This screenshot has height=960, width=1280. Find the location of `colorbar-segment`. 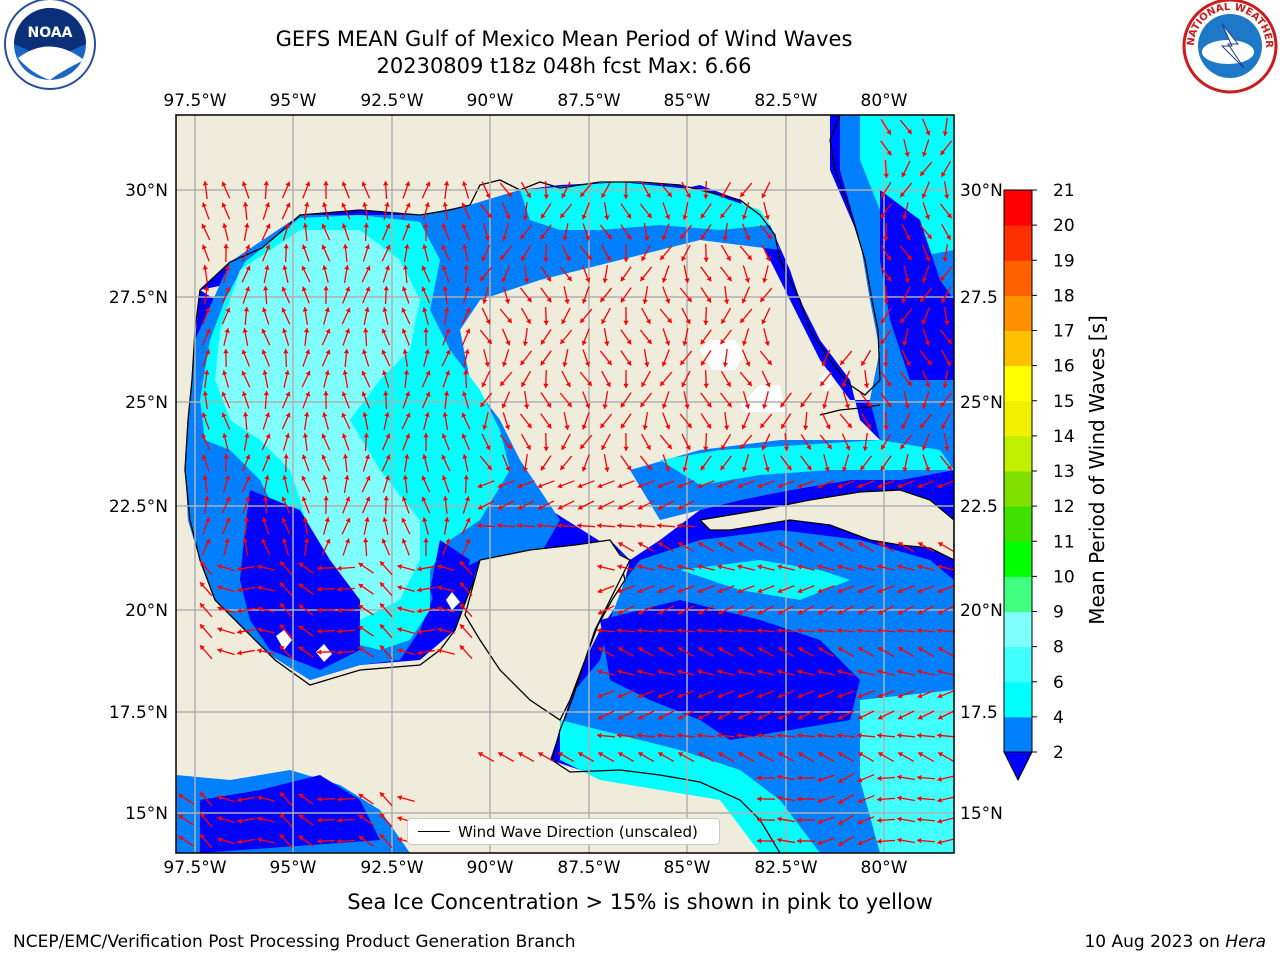

colorbar-segment is located at coordinates (1018, 383).